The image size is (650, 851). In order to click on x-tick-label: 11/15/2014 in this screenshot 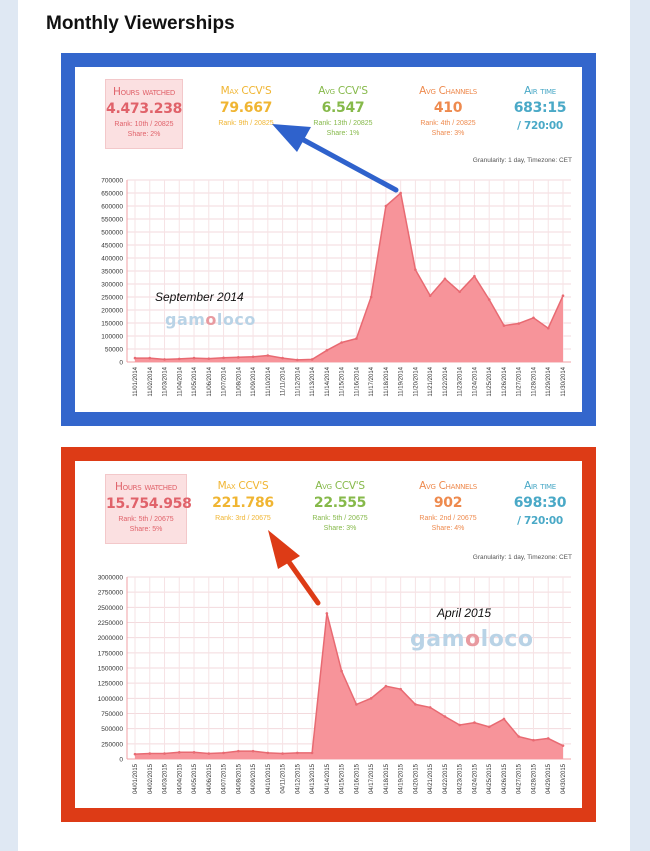, I will do `click(343, 381)`.